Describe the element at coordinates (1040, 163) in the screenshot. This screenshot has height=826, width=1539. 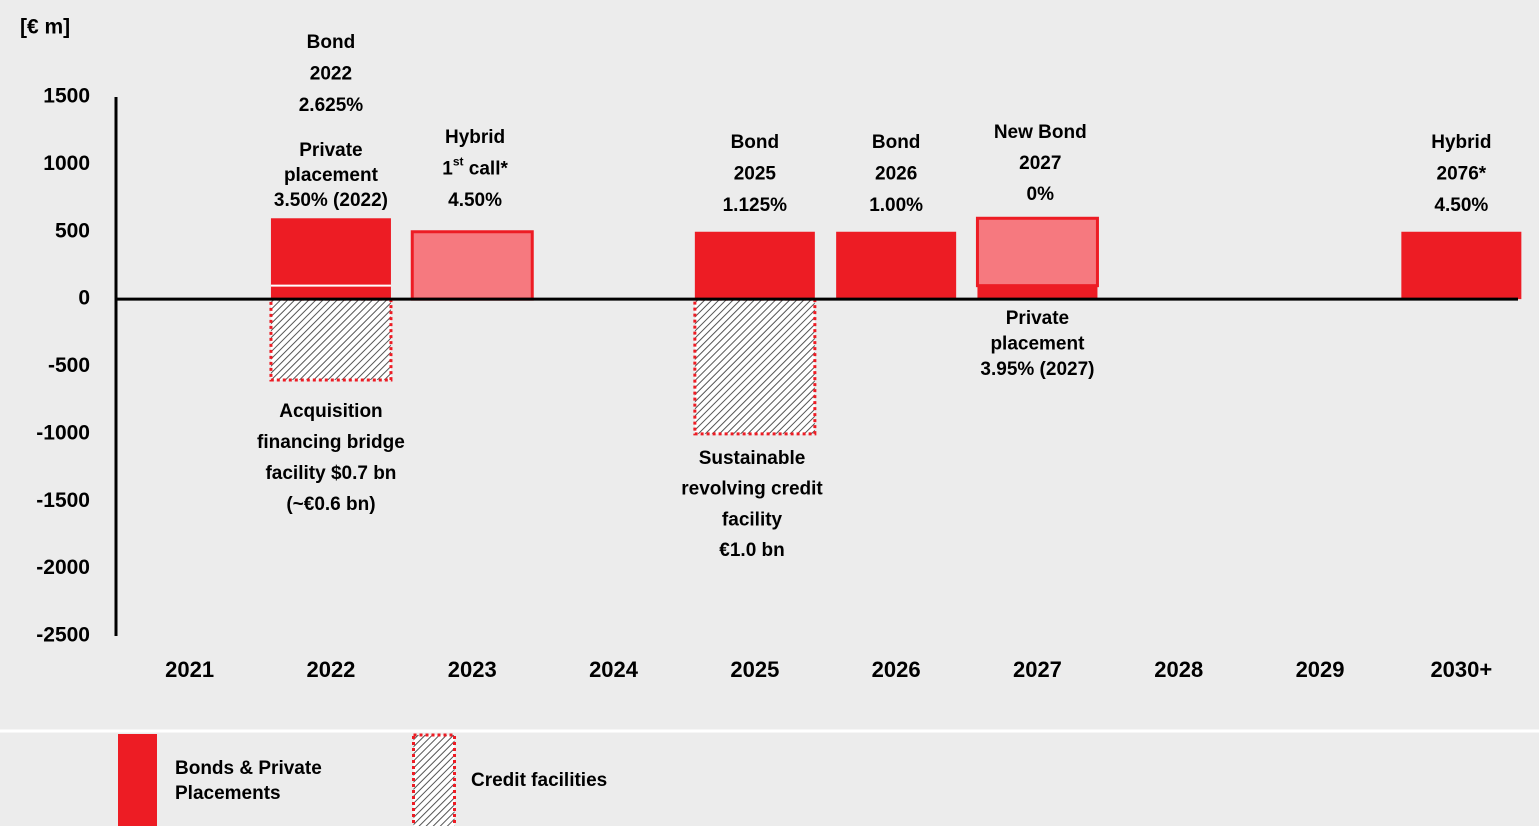
I see `annotation: 2027` at that location.